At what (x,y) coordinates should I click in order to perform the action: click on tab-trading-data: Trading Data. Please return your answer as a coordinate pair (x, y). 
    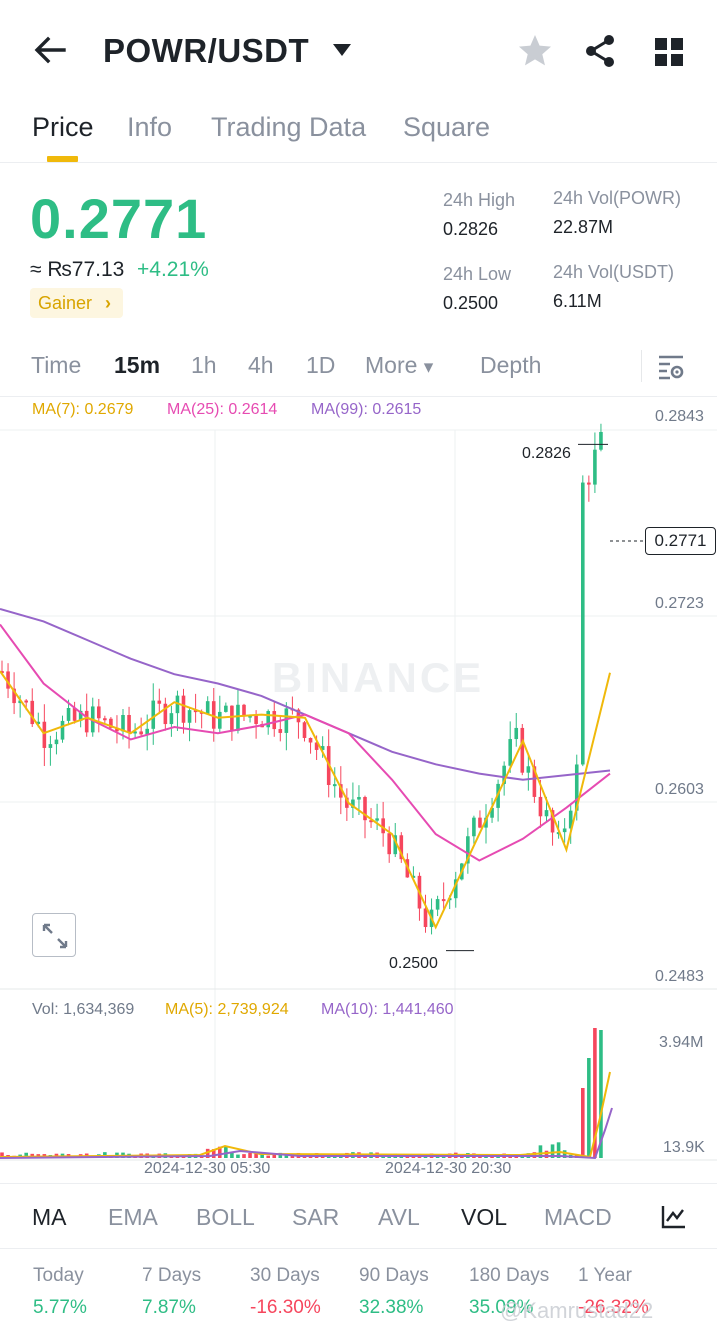
    Looking at the image, I should click on (289, 127).